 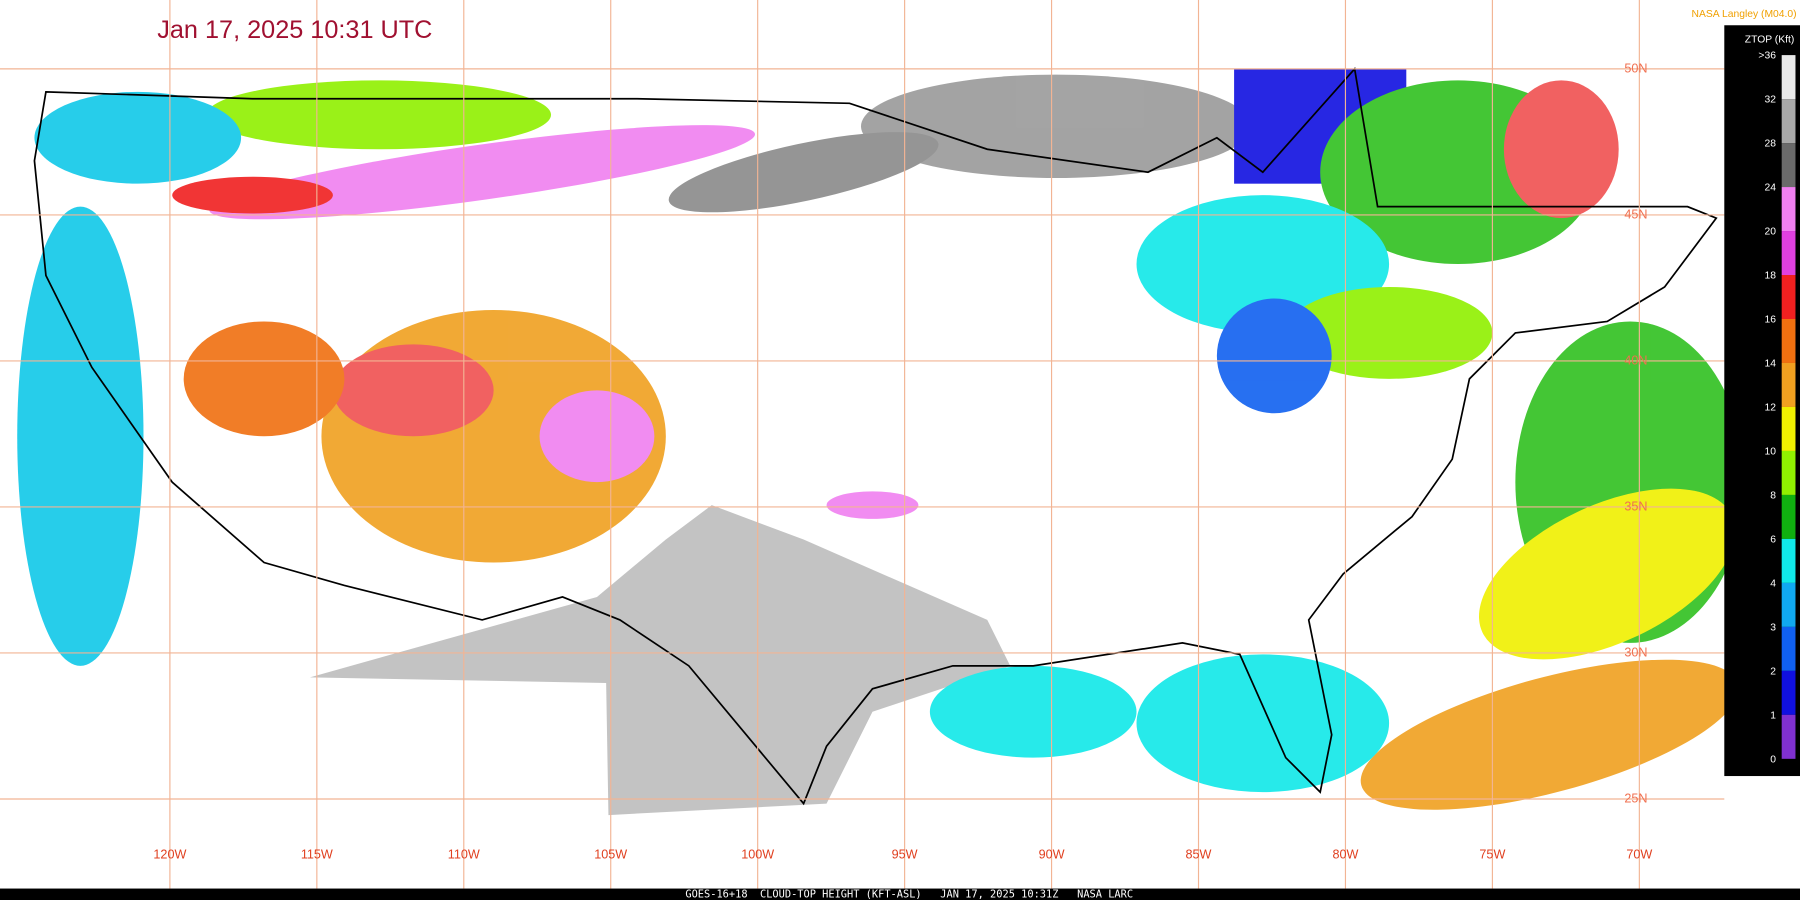 What do you see at coordinates (1345, 855) in the screenshot?
I see `longitude-label: 80W` at bounding box center [1345, 855].